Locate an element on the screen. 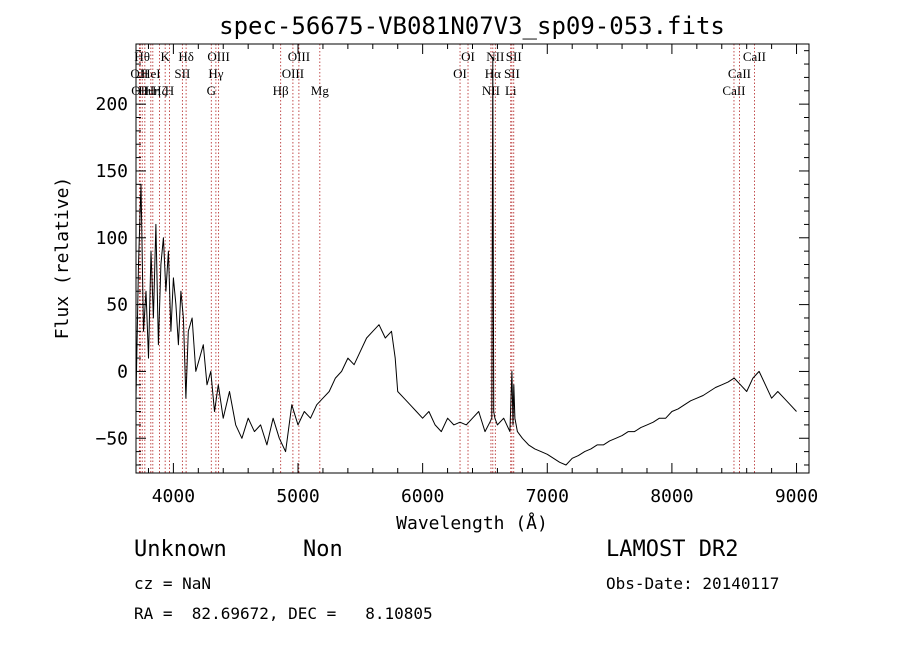 This screenshot has height=649, width=900. line-marker-label: Hζ is located at coordinates (159, 90).